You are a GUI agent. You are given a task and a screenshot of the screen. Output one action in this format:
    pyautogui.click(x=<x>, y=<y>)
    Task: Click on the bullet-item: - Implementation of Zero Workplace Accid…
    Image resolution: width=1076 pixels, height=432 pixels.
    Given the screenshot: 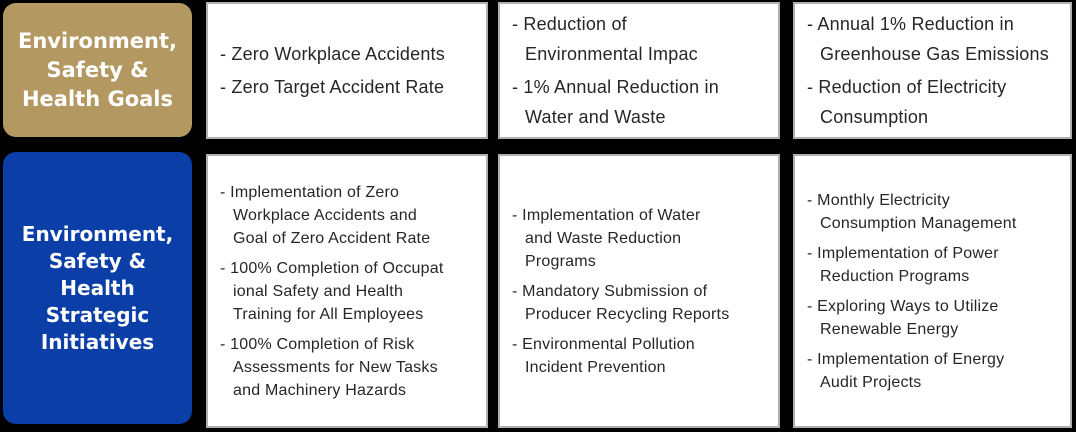 What is the action you would take?
    pyautogui.click(x=325, y=215)
    